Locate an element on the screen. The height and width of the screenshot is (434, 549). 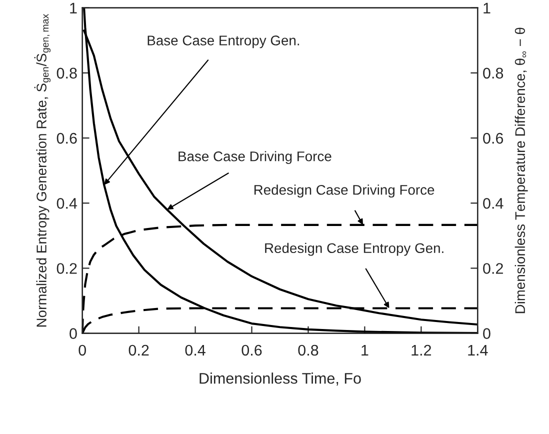
y-tick-label: 0 is located at coordinates (73, 333).